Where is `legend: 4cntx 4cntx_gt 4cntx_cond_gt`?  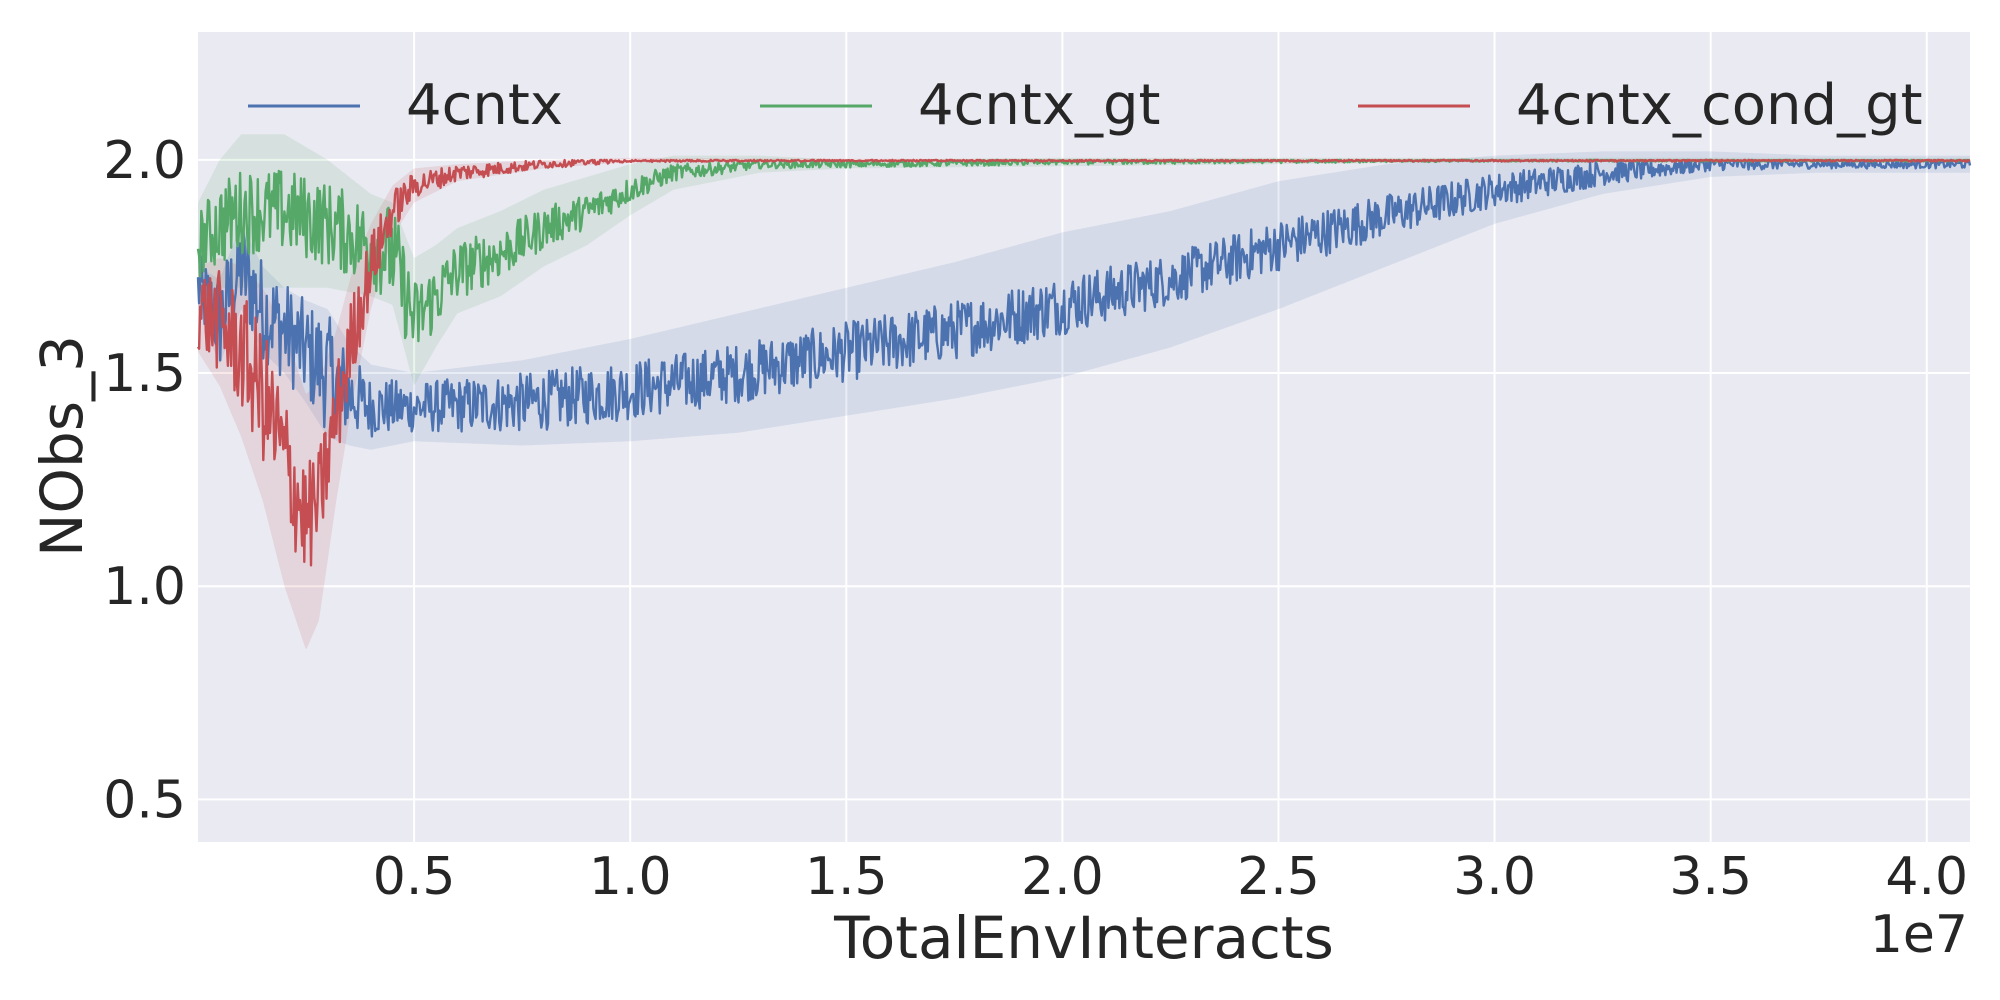
legend: 4cntx 4cntx_gt 4cntx_cond_gt is located at coordinates (1085, 105).